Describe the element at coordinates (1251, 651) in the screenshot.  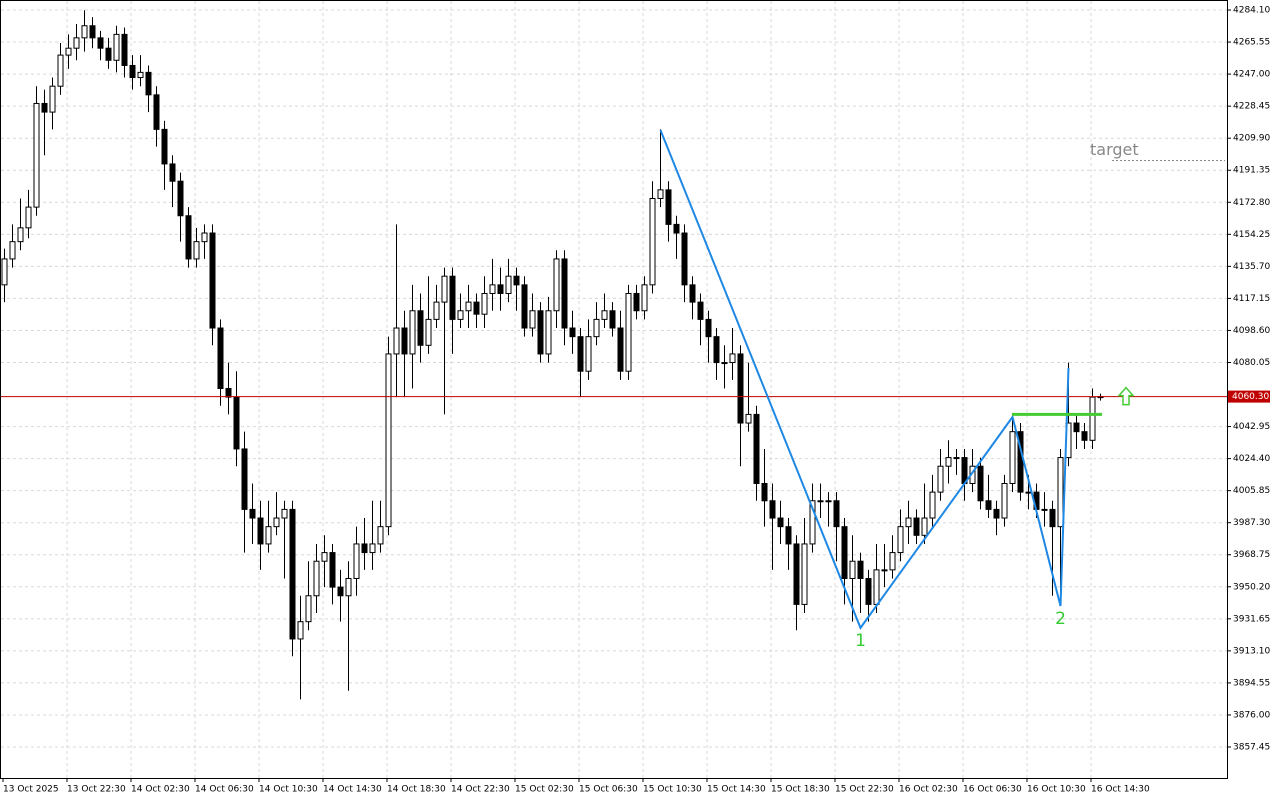
I see `y-tick-label: 3913.10` at that location.